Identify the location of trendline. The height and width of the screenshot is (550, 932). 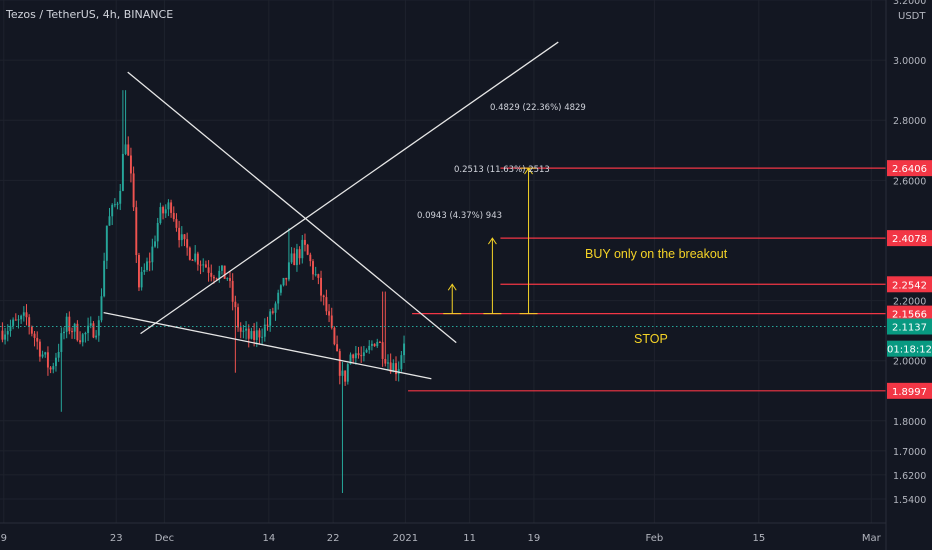
(267, 345).